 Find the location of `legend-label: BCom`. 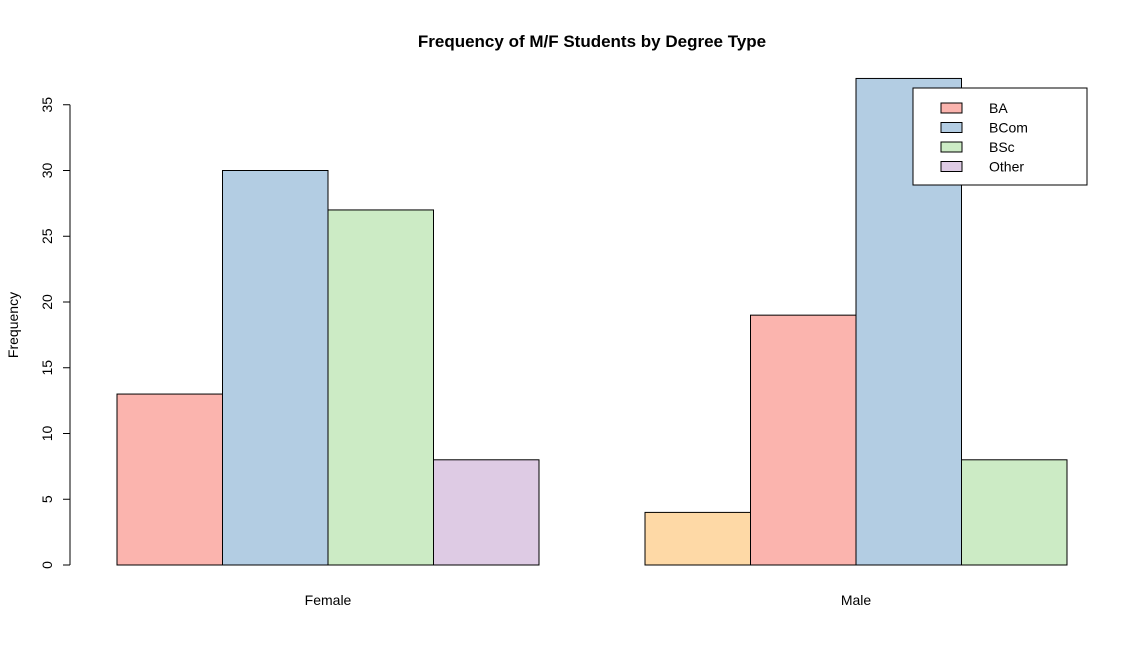

legend-label: BCom is located at coordinates (1008, 128).